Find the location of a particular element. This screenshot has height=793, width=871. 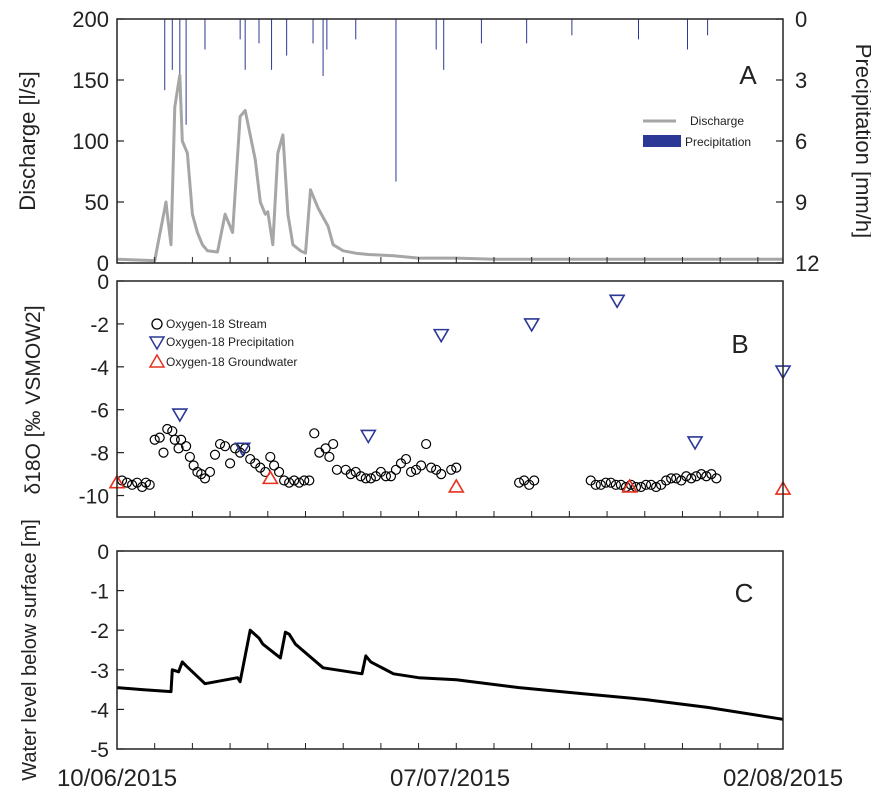

legend-groundwater-label: Oxygen-18 Groundwater is located at coordinates (231, 362).